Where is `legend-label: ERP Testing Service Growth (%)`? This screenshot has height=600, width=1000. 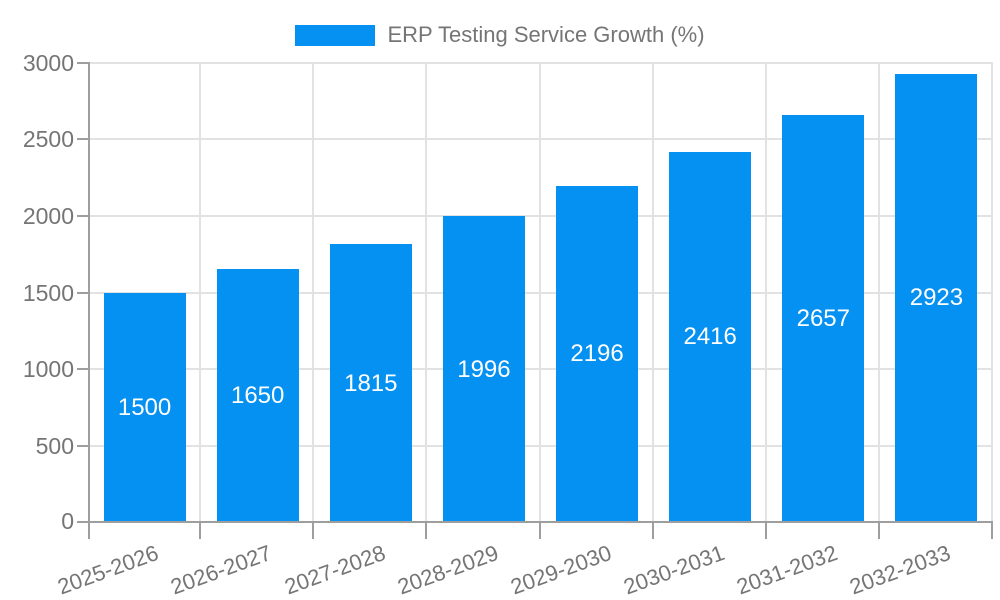 legend-label: ERP Testing Service Growth (%) is located at coordinates (546, 34).